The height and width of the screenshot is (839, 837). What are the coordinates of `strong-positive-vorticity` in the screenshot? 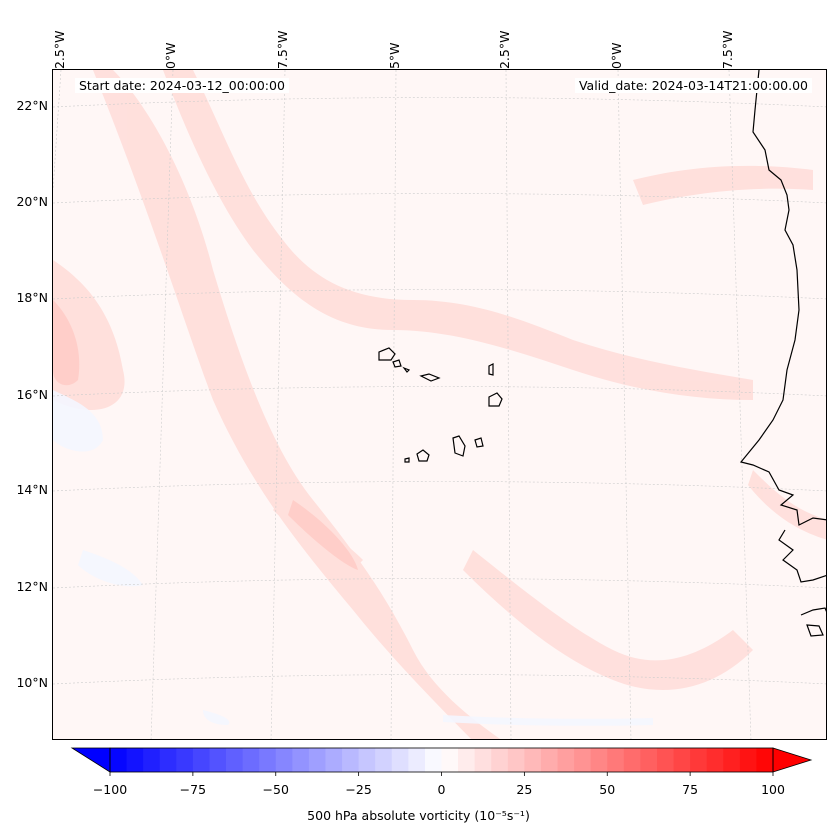 It's located at (205, 435).